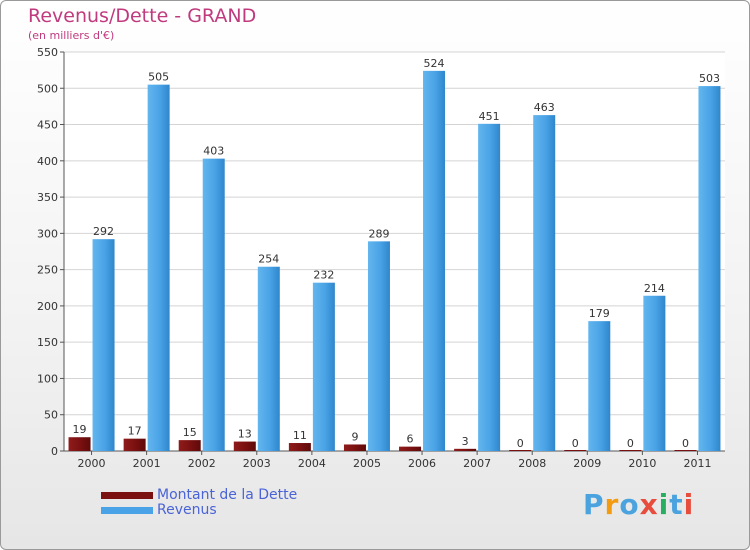 This screenshot has width=750, height=550. Describe the element at coordinates (477, 463) in the screenshot. I see `x-tick-label: 2007` at that location.